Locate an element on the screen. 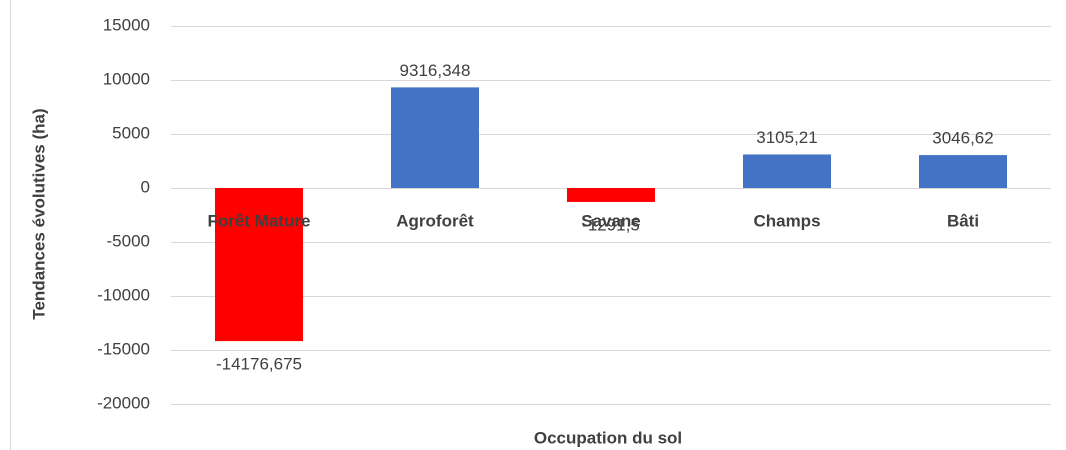 The image size is (1066, 450). data-label: -1291,5 is located at coordinates (611, 224).